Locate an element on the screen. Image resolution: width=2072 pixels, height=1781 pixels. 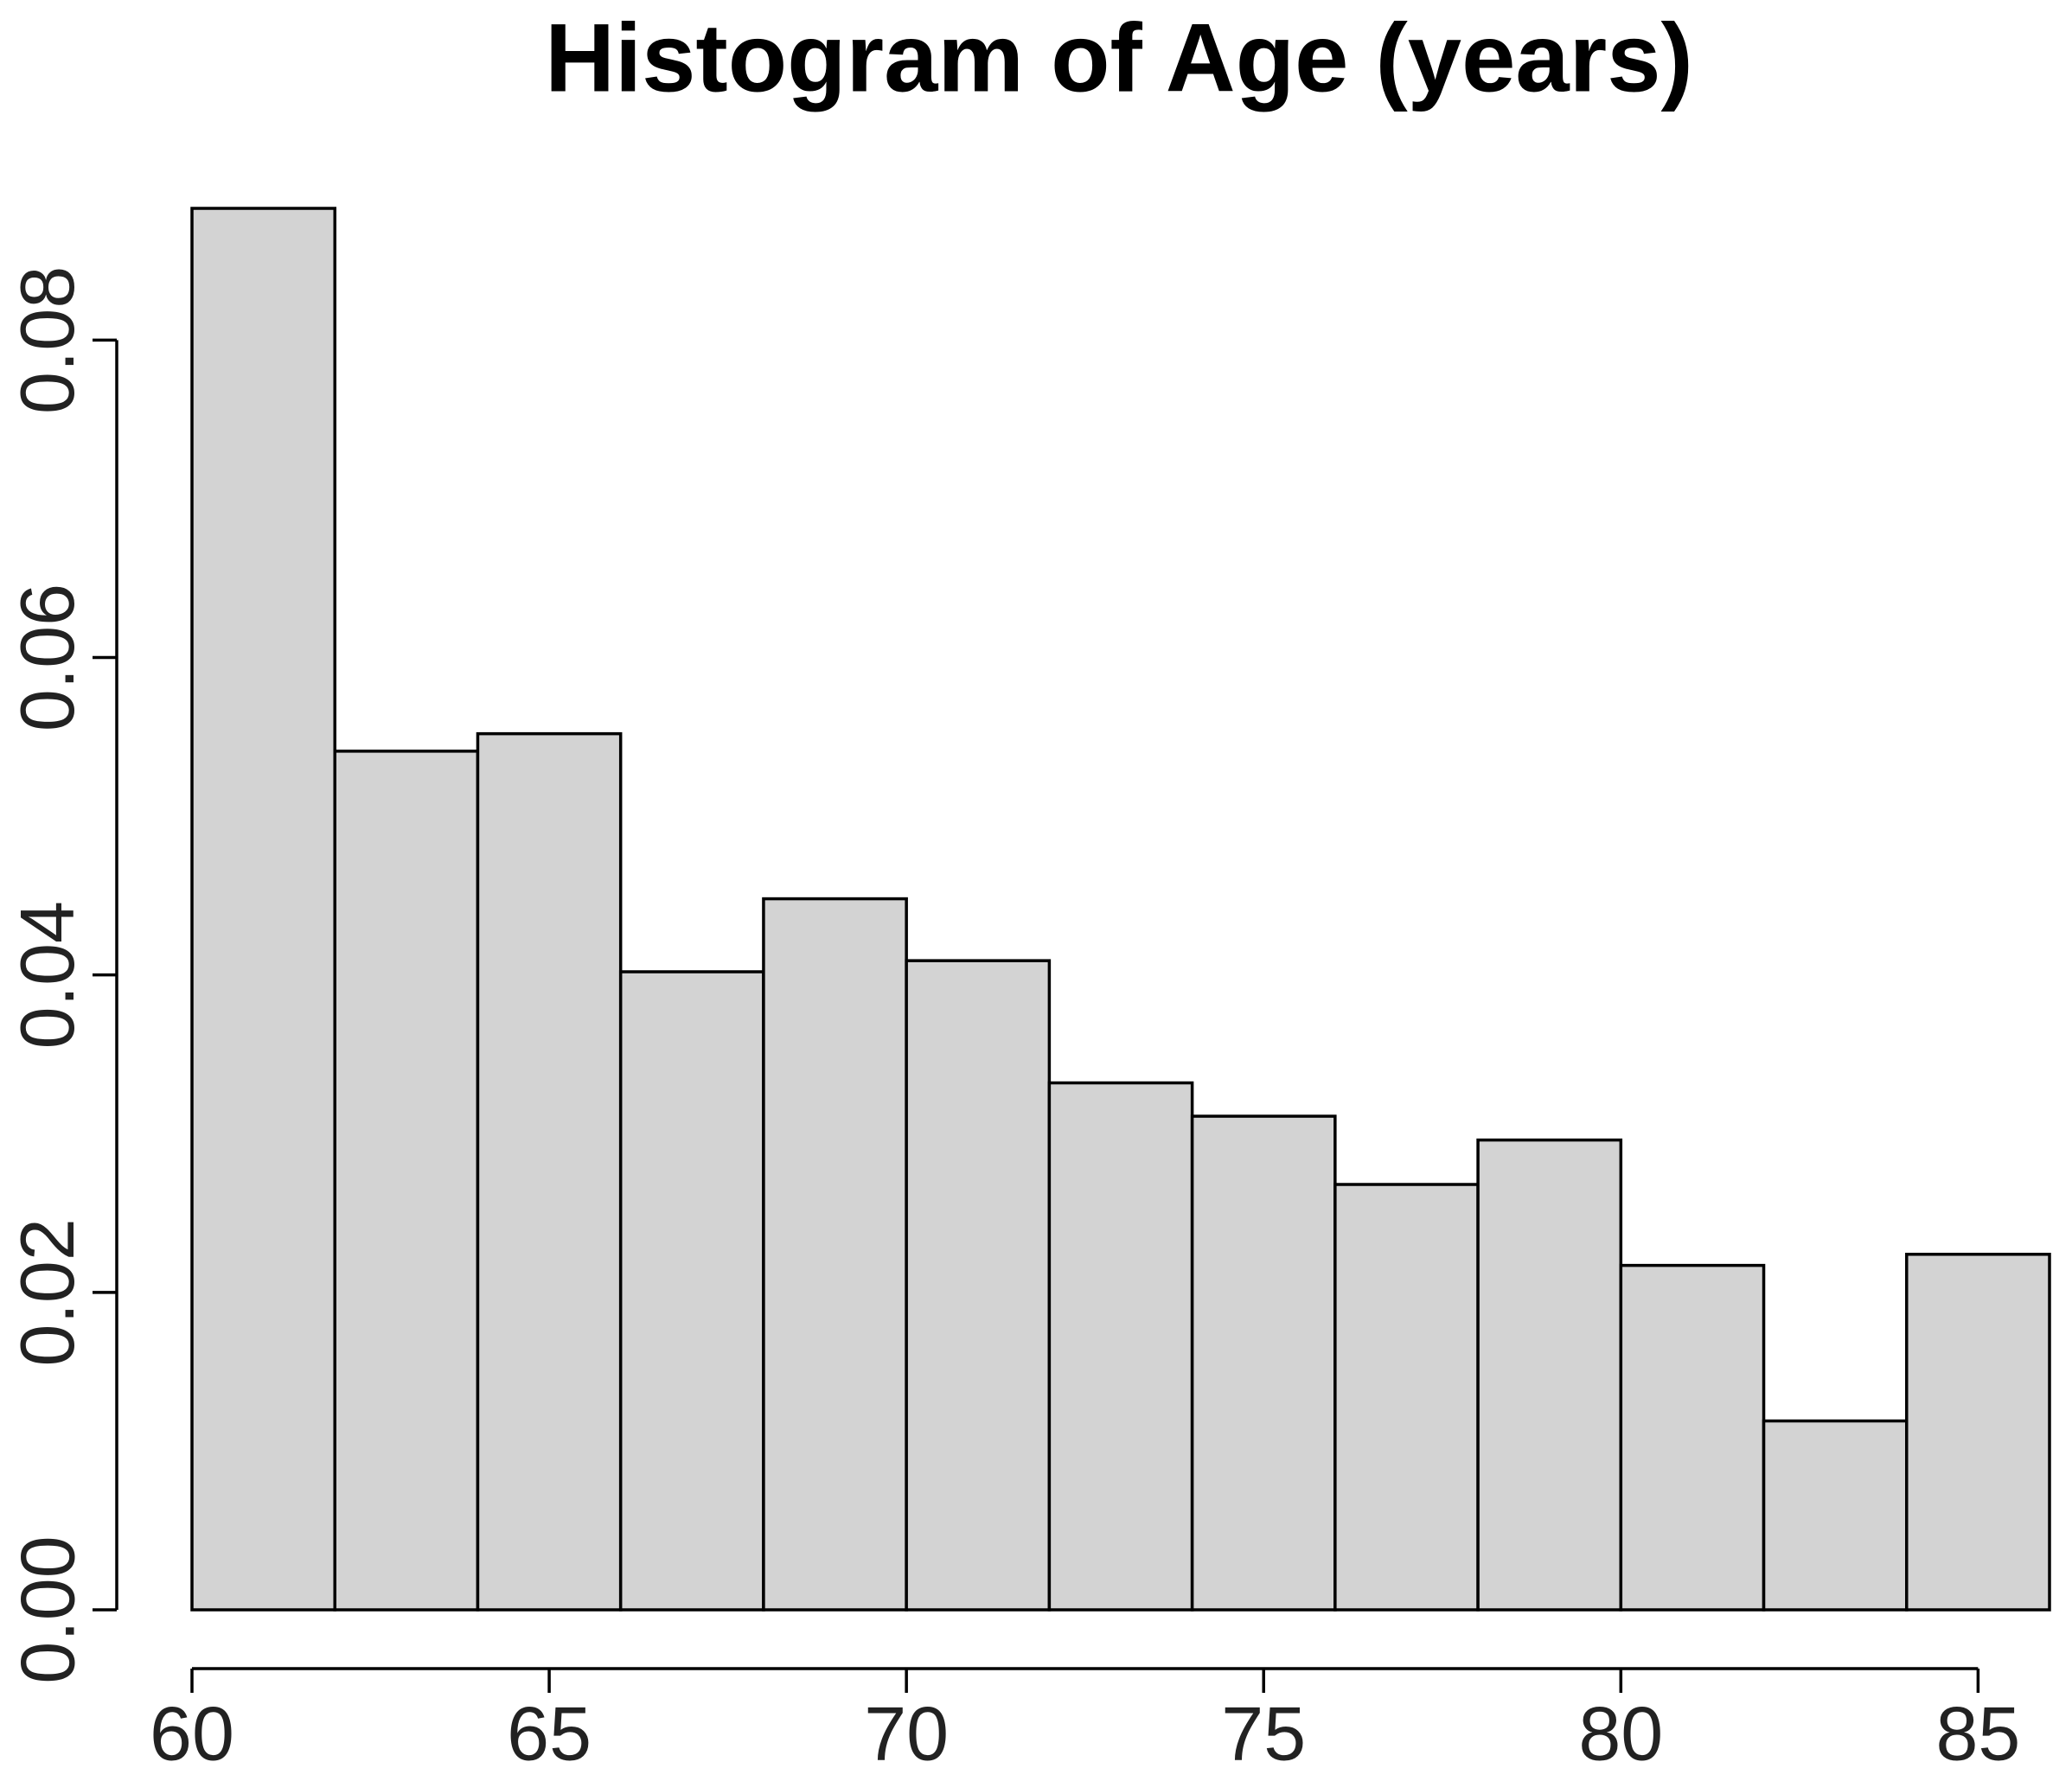
y-tick-label: 0.00 is located at coordinates (47, 1609).